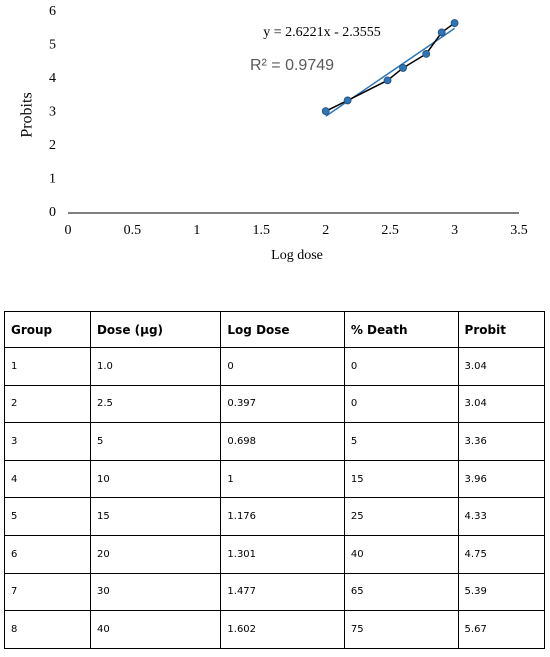 This screenshot has height=657, width=550. I want to click on y-tick-label: 1, so click(52, 179).